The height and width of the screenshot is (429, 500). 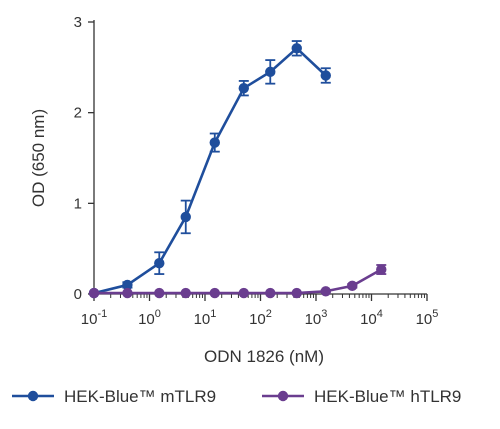 I want to click on legend-item: HEK-Blue™ mTLR9, so click(x=114, y=396).